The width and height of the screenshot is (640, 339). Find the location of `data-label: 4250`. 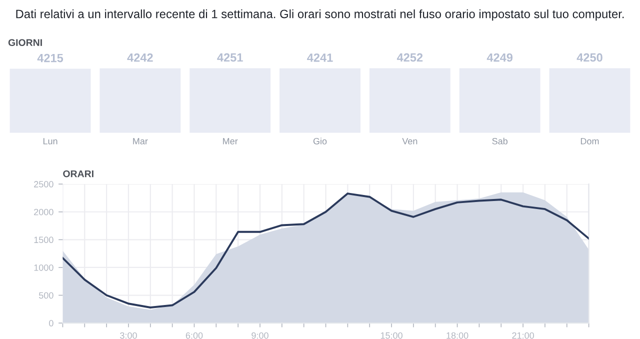

data-label: 4250 is located at coordinates (589, 57).